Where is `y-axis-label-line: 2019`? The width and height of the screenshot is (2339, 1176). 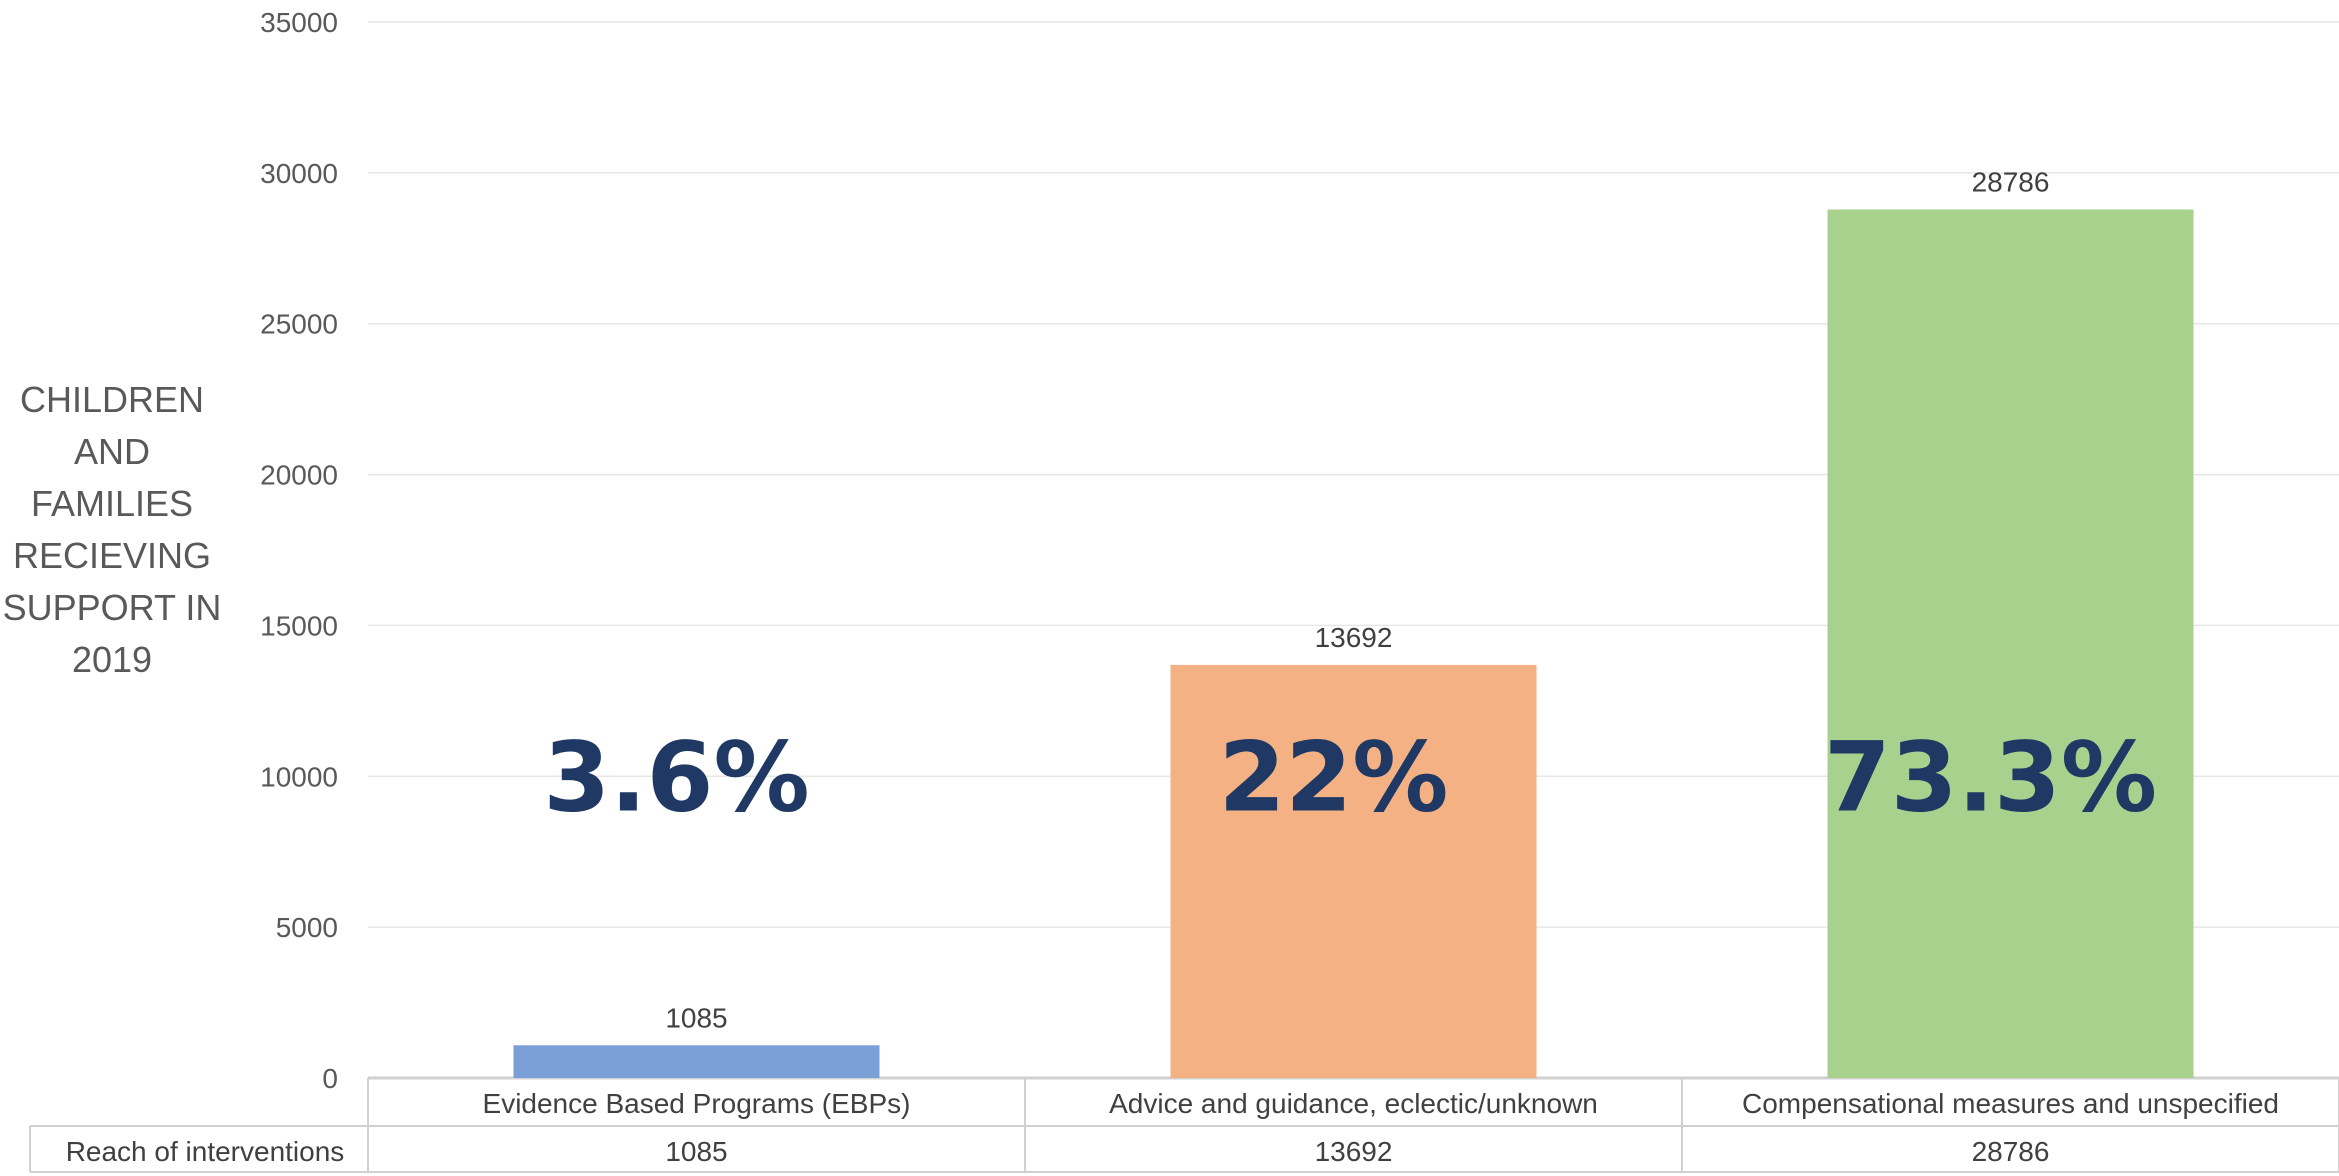
y-axis-label-line: 2019 is located at coordinates (112, 659).